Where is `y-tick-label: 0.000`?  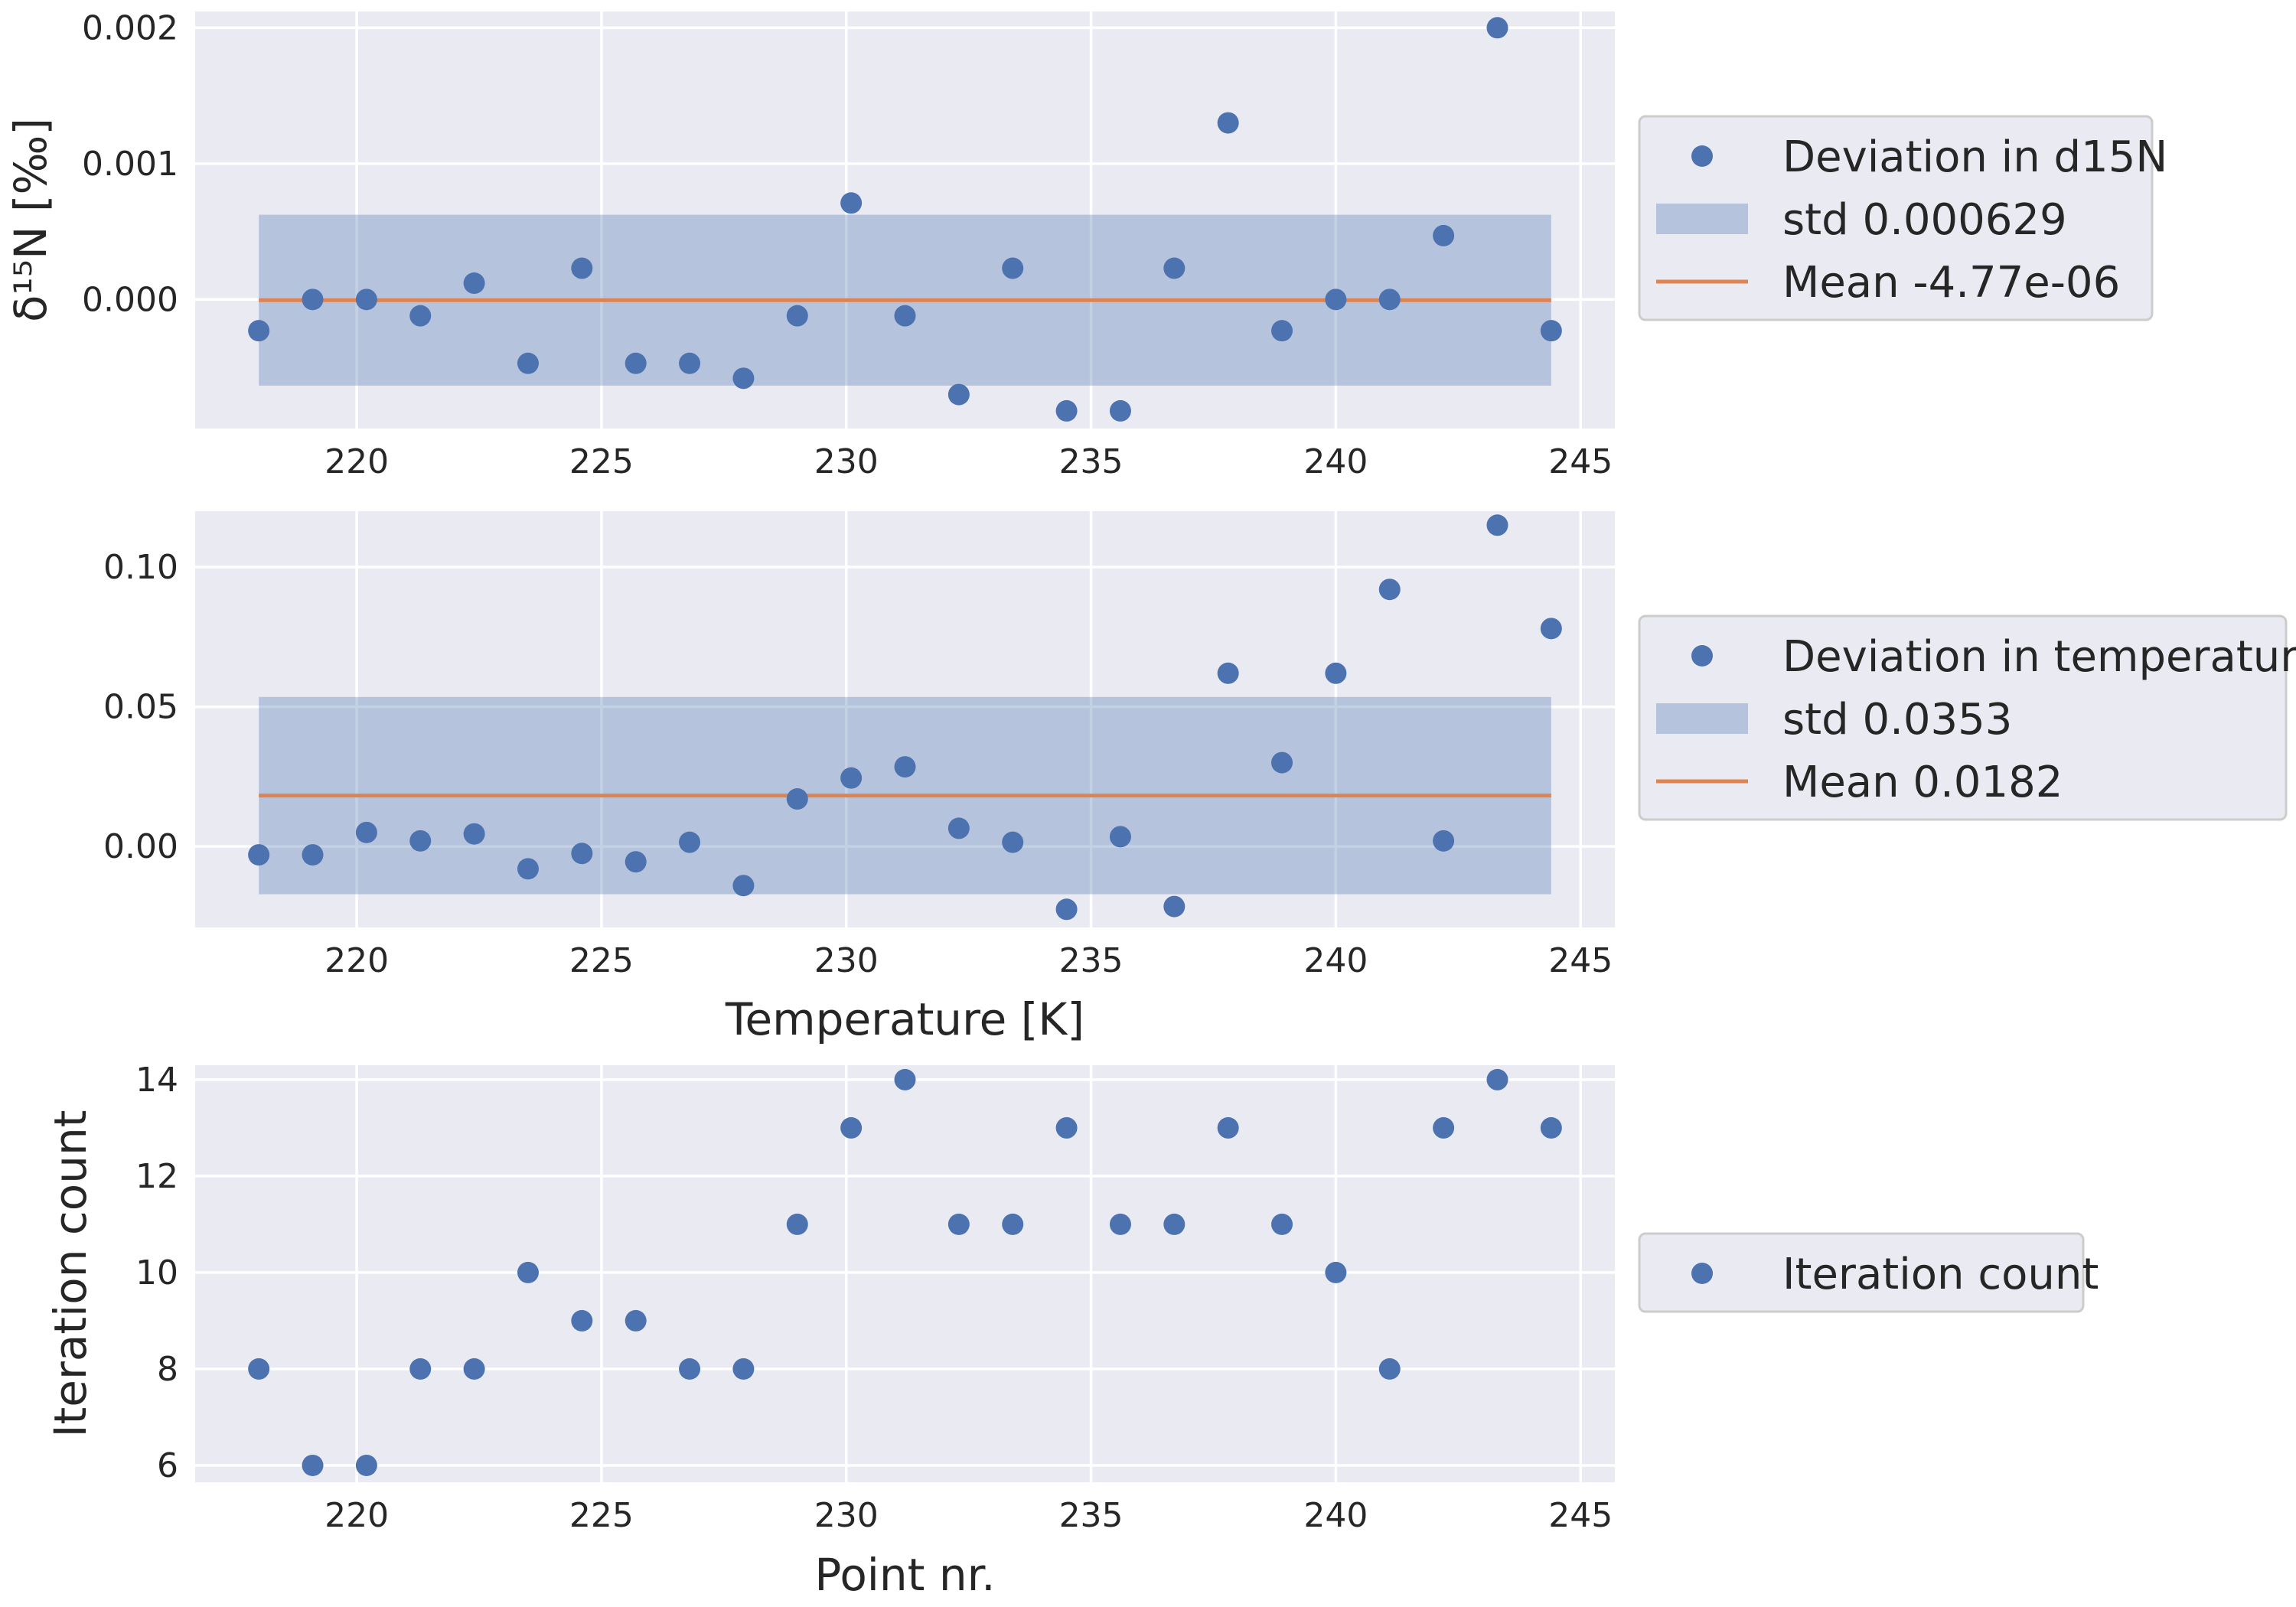
y-tick-label: 0.000 is located at coordinates (130, 299).